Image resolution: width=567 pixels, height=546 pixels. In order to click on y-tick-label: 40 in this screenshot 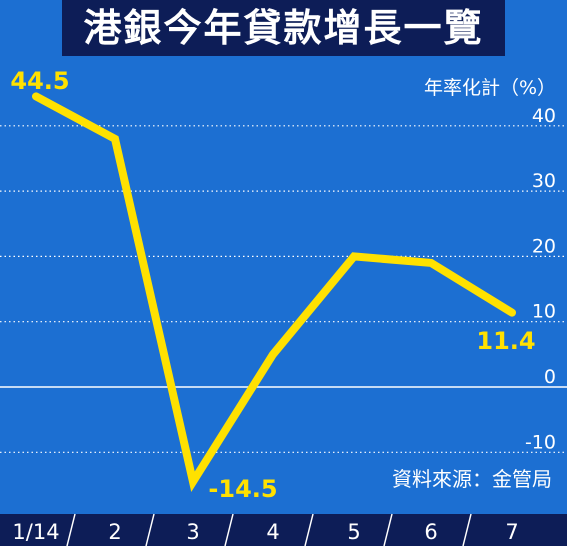, I will do `click(544, 116)`.